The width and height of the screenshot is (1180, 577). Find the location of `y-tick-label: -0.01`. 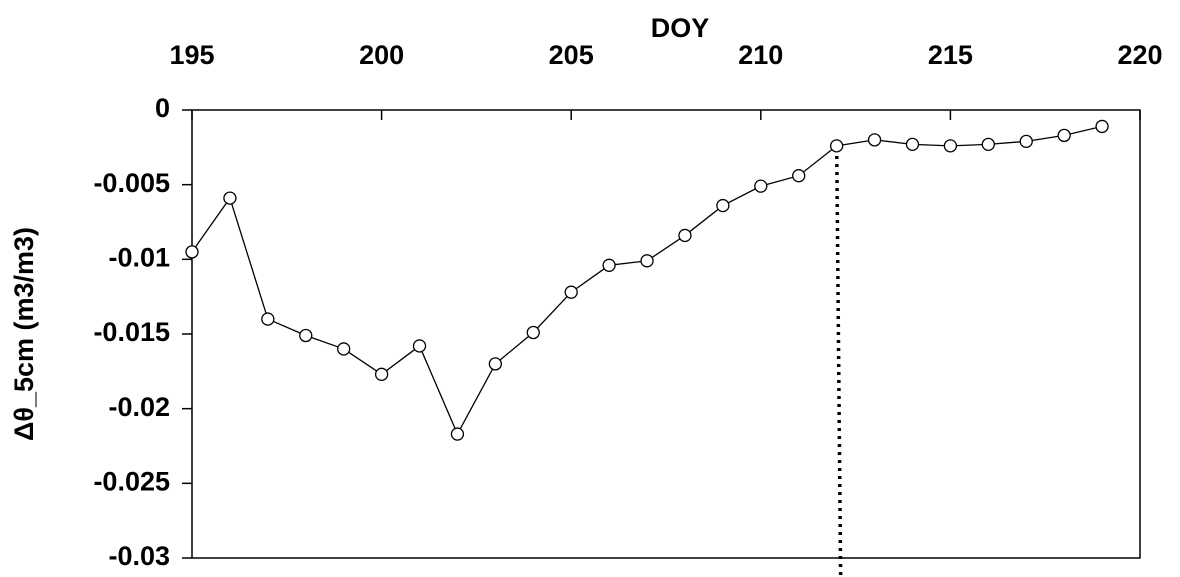

y-tick-label: -0.01 is located at coordinates (139, 257).